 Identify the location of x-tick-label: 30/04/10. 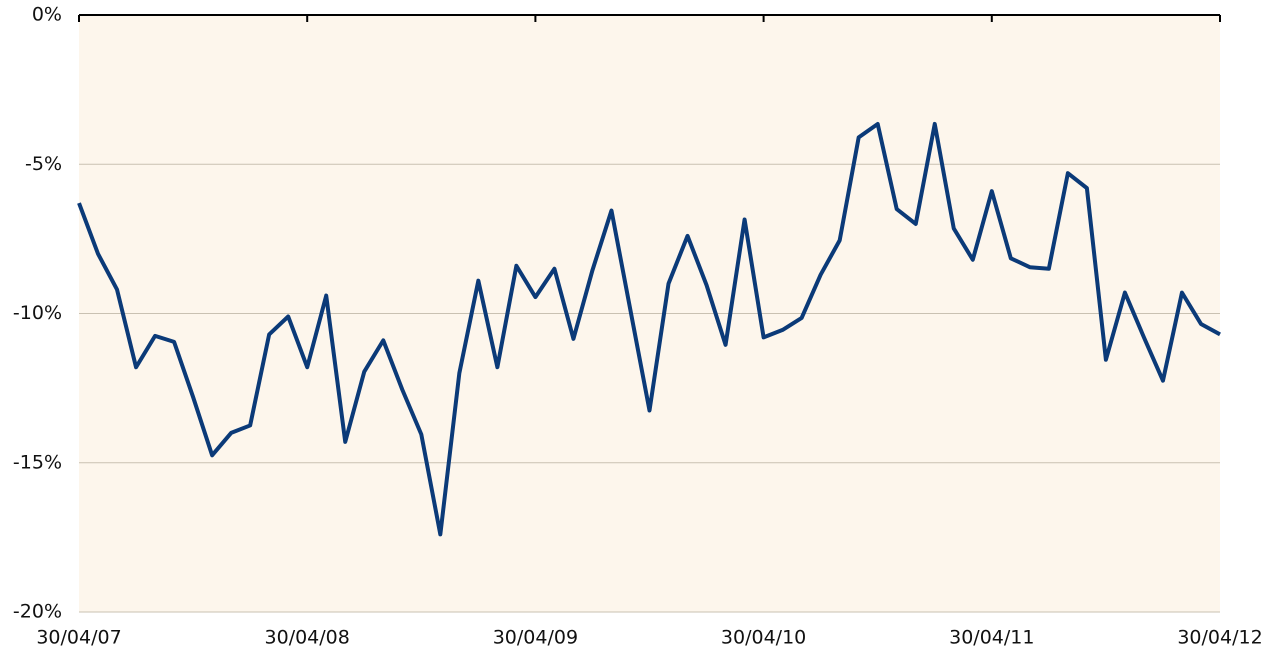
(763, 638).